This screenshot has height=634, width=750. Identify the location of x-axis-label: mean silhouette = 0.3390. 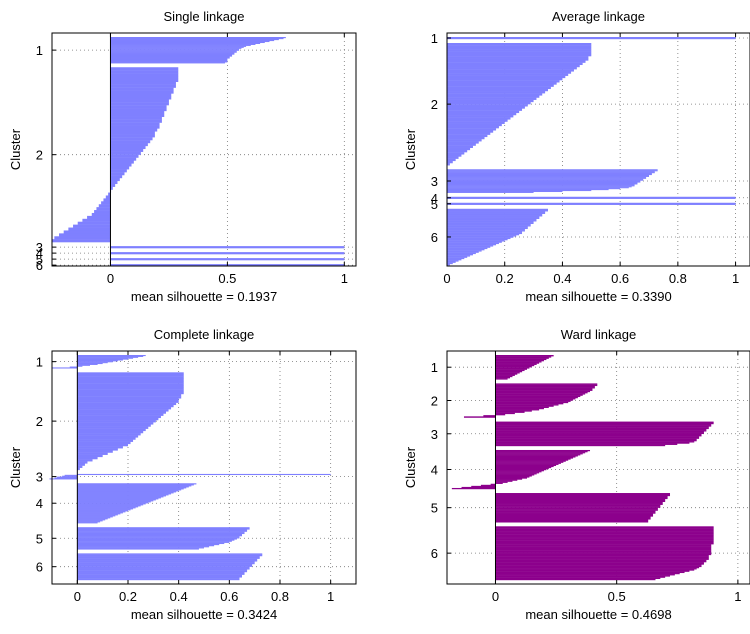
(598, 296).